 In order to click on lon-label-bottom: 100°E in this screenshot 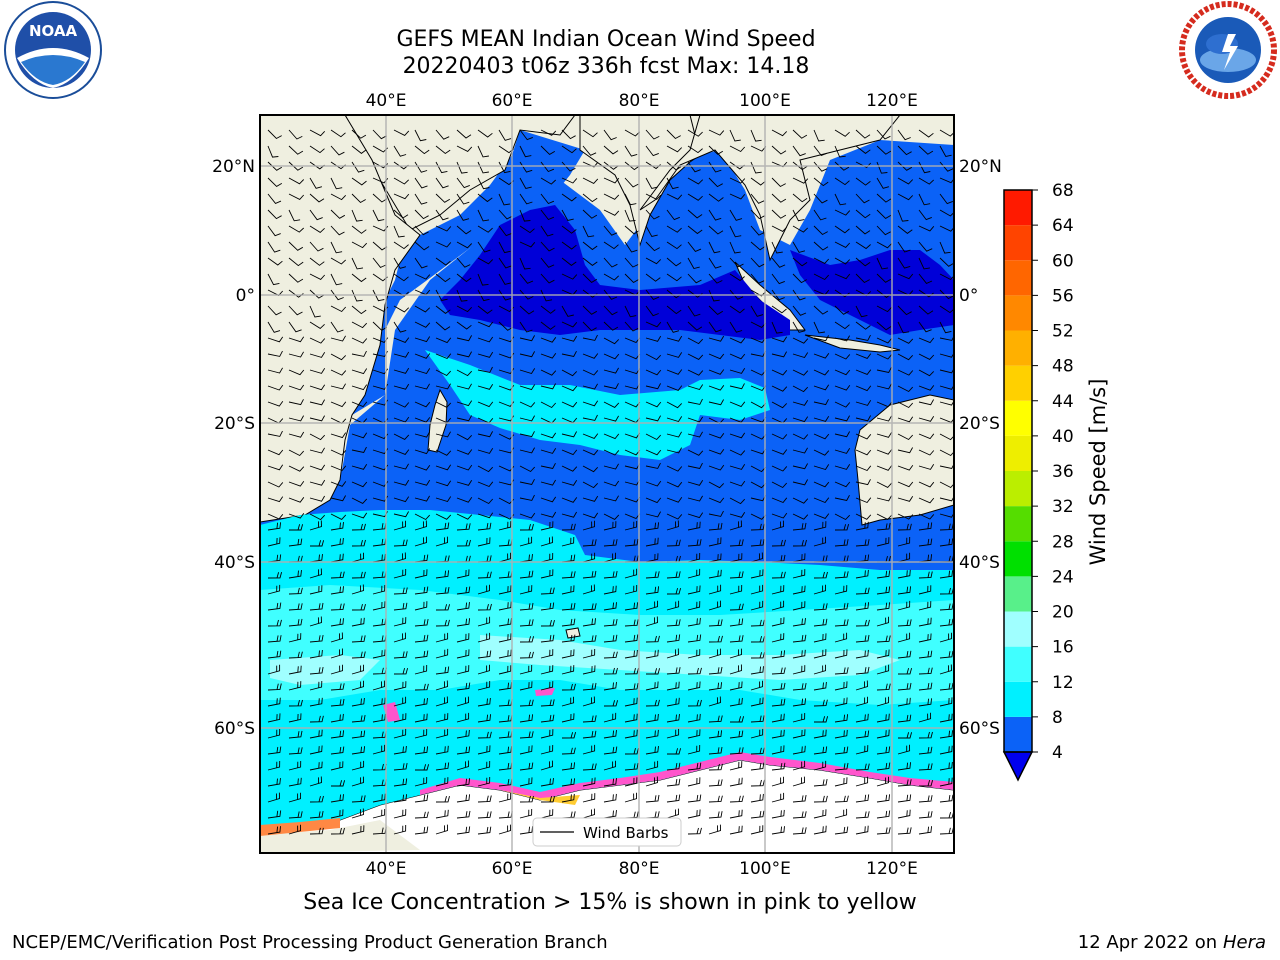, I will do `click(765, 869)`.